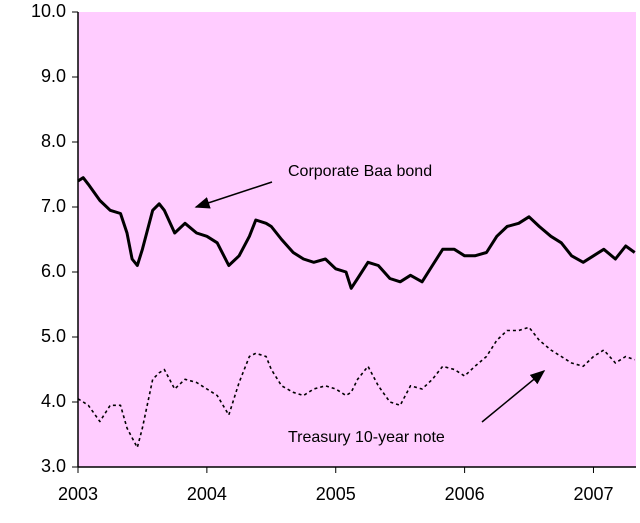 The height and width of the screenshot is (523, 640). What do you see at coordinates (53, 336) in the screenshot?
I see `y-tick-label: 5.0` at bounding box center [53, 336].